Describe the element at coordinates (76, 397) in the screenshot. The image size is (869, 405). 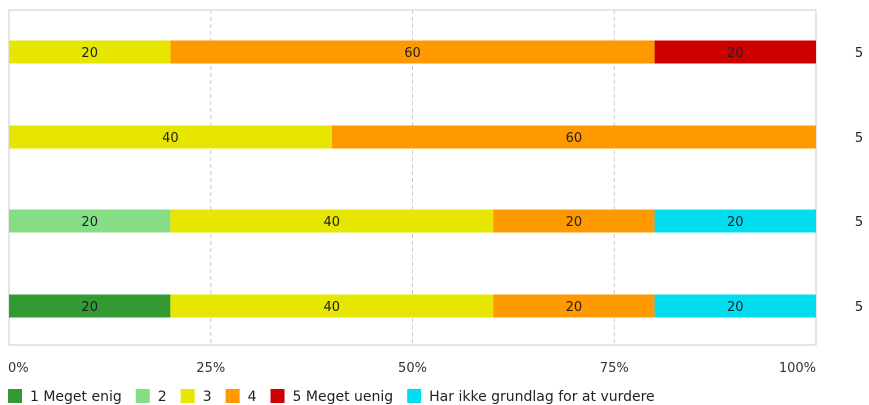
I see `legend-label: 1 Meget enig` at that location.